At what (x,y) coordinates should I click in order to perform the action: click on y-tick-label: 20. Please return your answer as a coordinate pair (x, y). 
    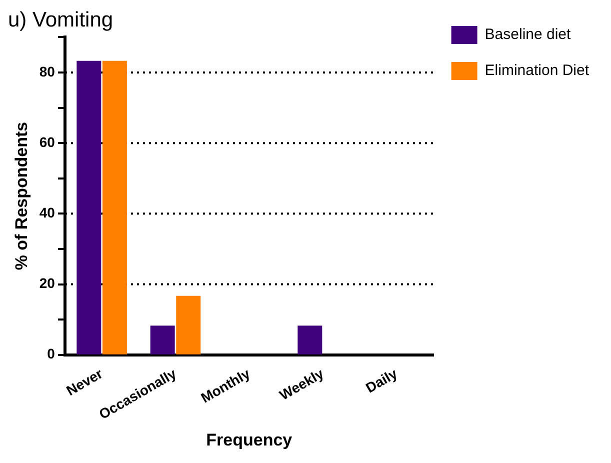
    Looking at the image, I should click on (47, 283).